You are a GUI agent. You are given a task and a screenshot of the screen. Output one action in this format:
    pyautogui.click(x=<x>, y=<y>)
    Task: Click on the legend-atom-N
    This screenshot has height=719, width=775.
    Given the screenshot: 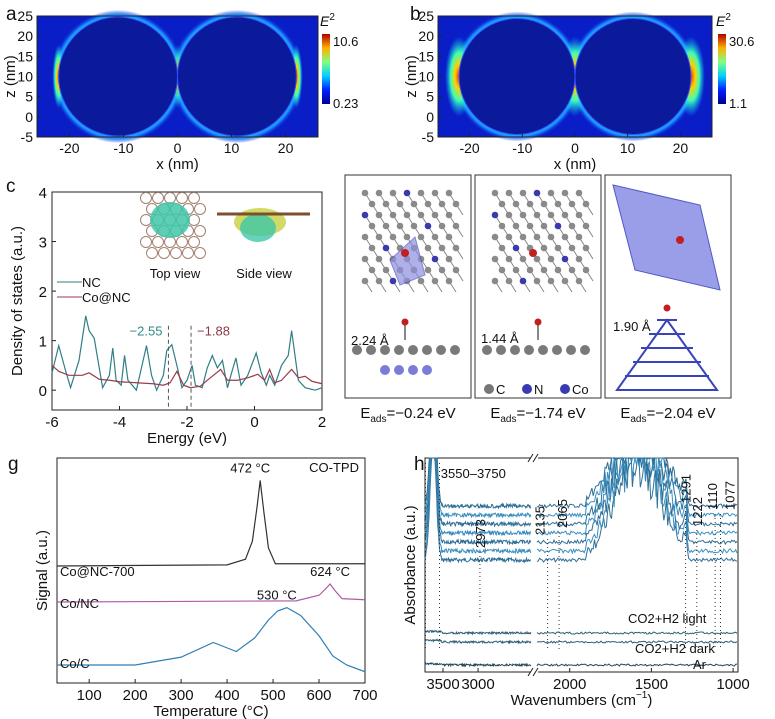 What is the action you would take?
    pyautogui.click(x=527, y=389)
    